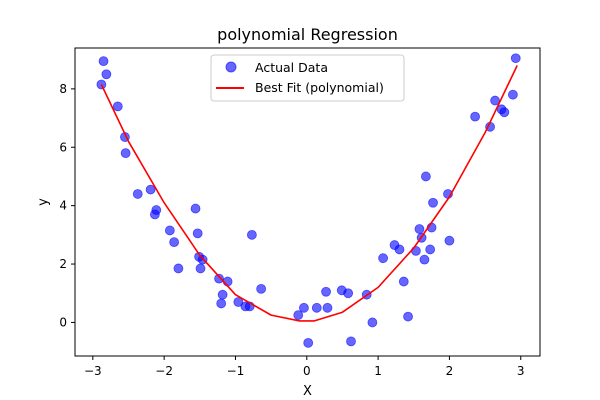 This screenshot has height=400, width=600. I want to click on x-tick-label: −2, so click(164, 371).